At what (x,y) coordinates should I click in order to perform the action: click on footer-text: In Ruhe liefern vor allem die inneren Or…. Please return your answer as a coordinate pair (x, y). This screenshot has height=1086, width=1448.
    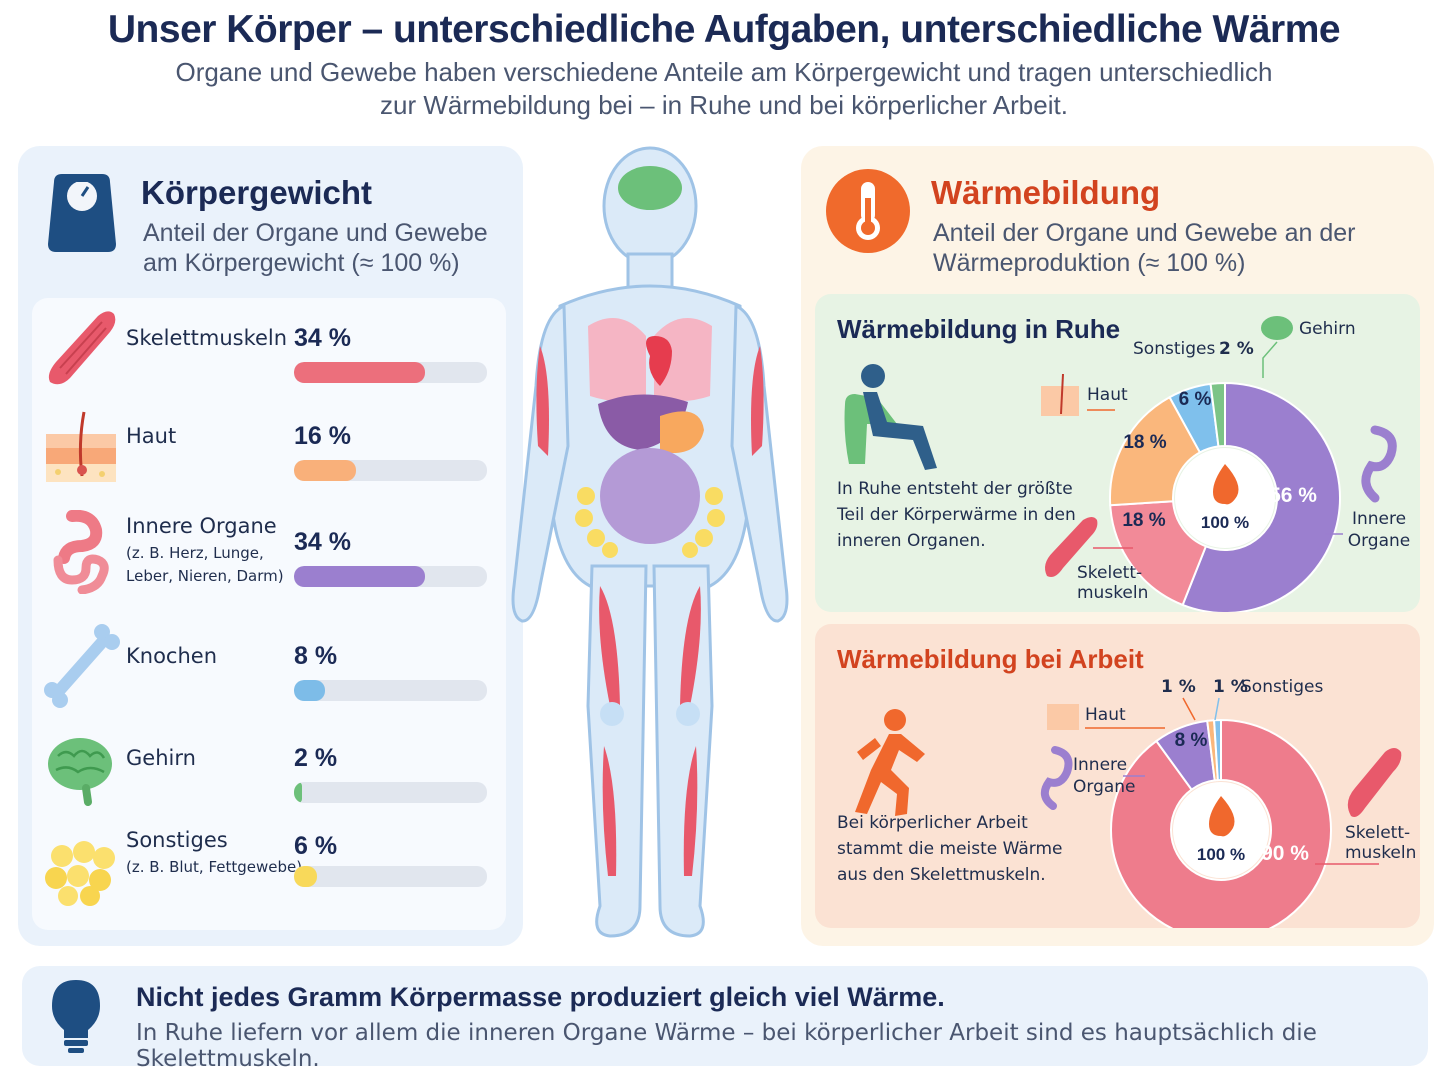
    Looking at the image, I should click on (726, 1046).